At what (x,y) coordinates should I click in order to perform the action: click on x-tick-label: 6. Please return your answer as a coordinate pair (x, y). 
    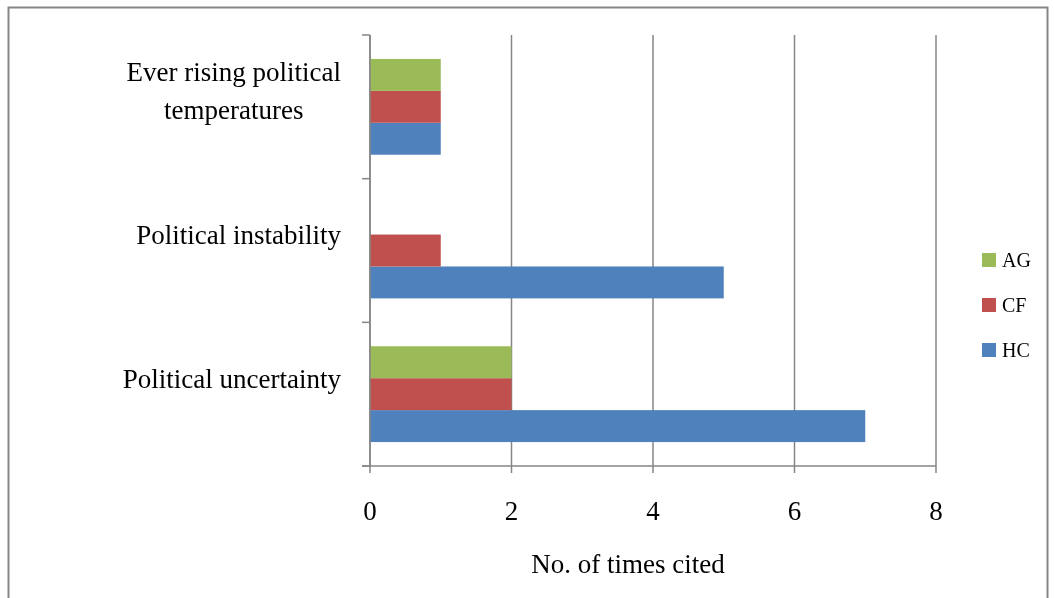
    Looking at the image, I should click on (794, 511).